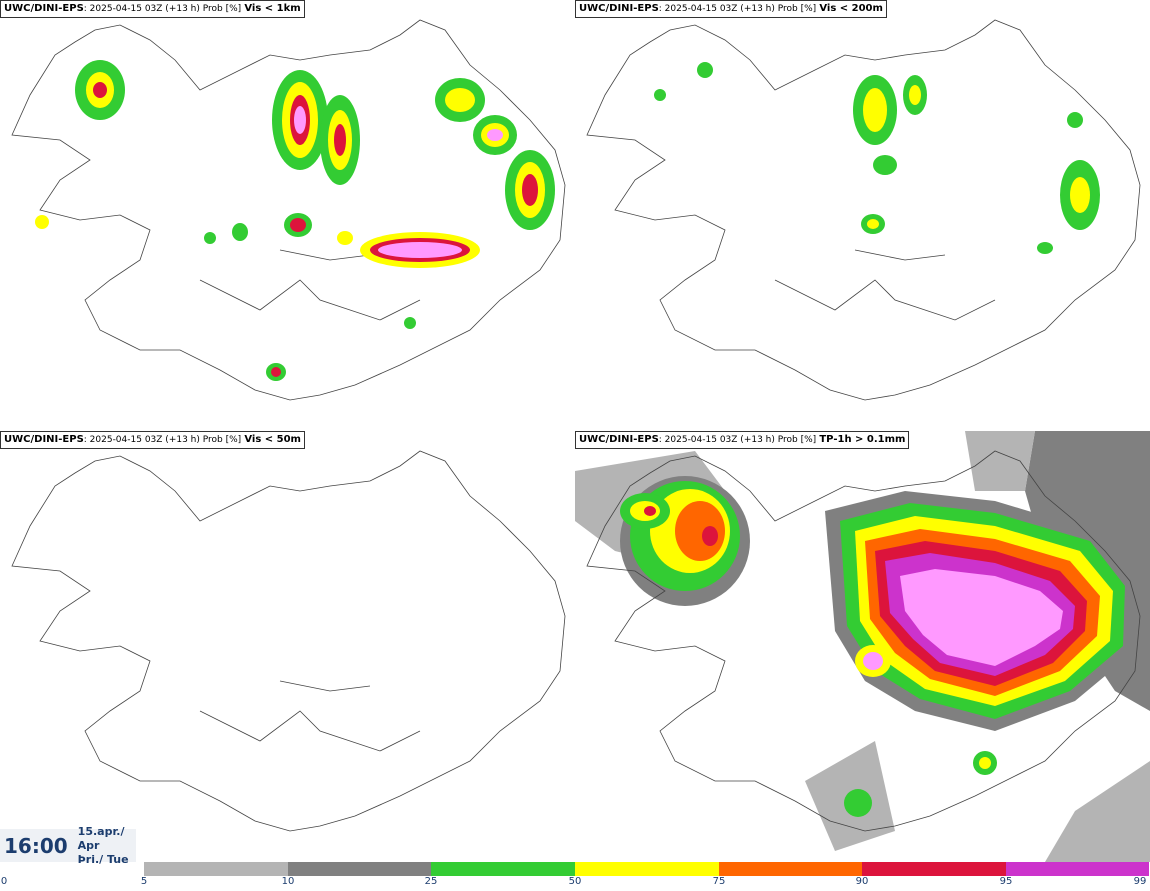 The image size is (1150, 891). I want to click on valid-date: 15.apr./ Apr Þri./ Tue, so click(107, 846).